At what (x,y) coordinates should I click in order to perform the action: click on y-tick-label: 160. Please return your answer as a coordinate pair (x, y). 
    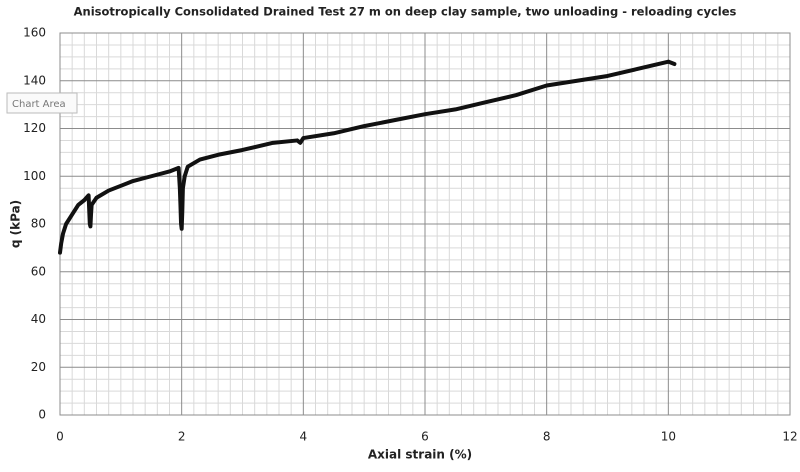
    Looking at the image, I should click on (34, 33).